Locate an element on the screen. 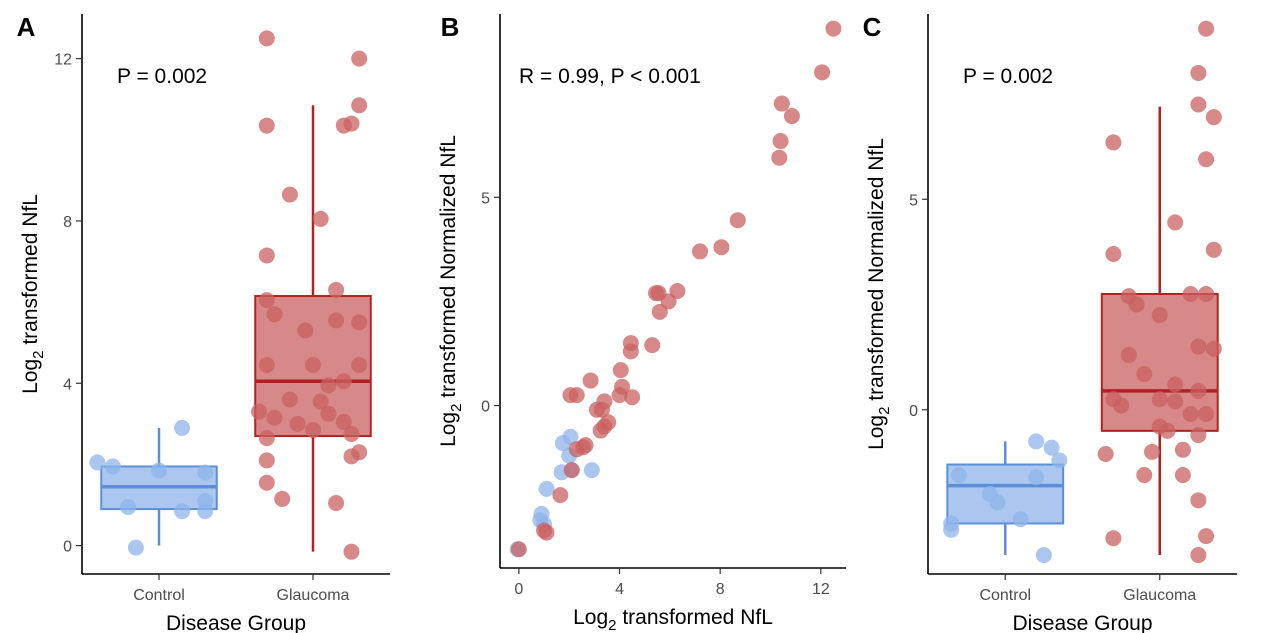 The image size is (1273, 633). panel-b-x-tick-label: 8 is located at coordinates (720, 589).